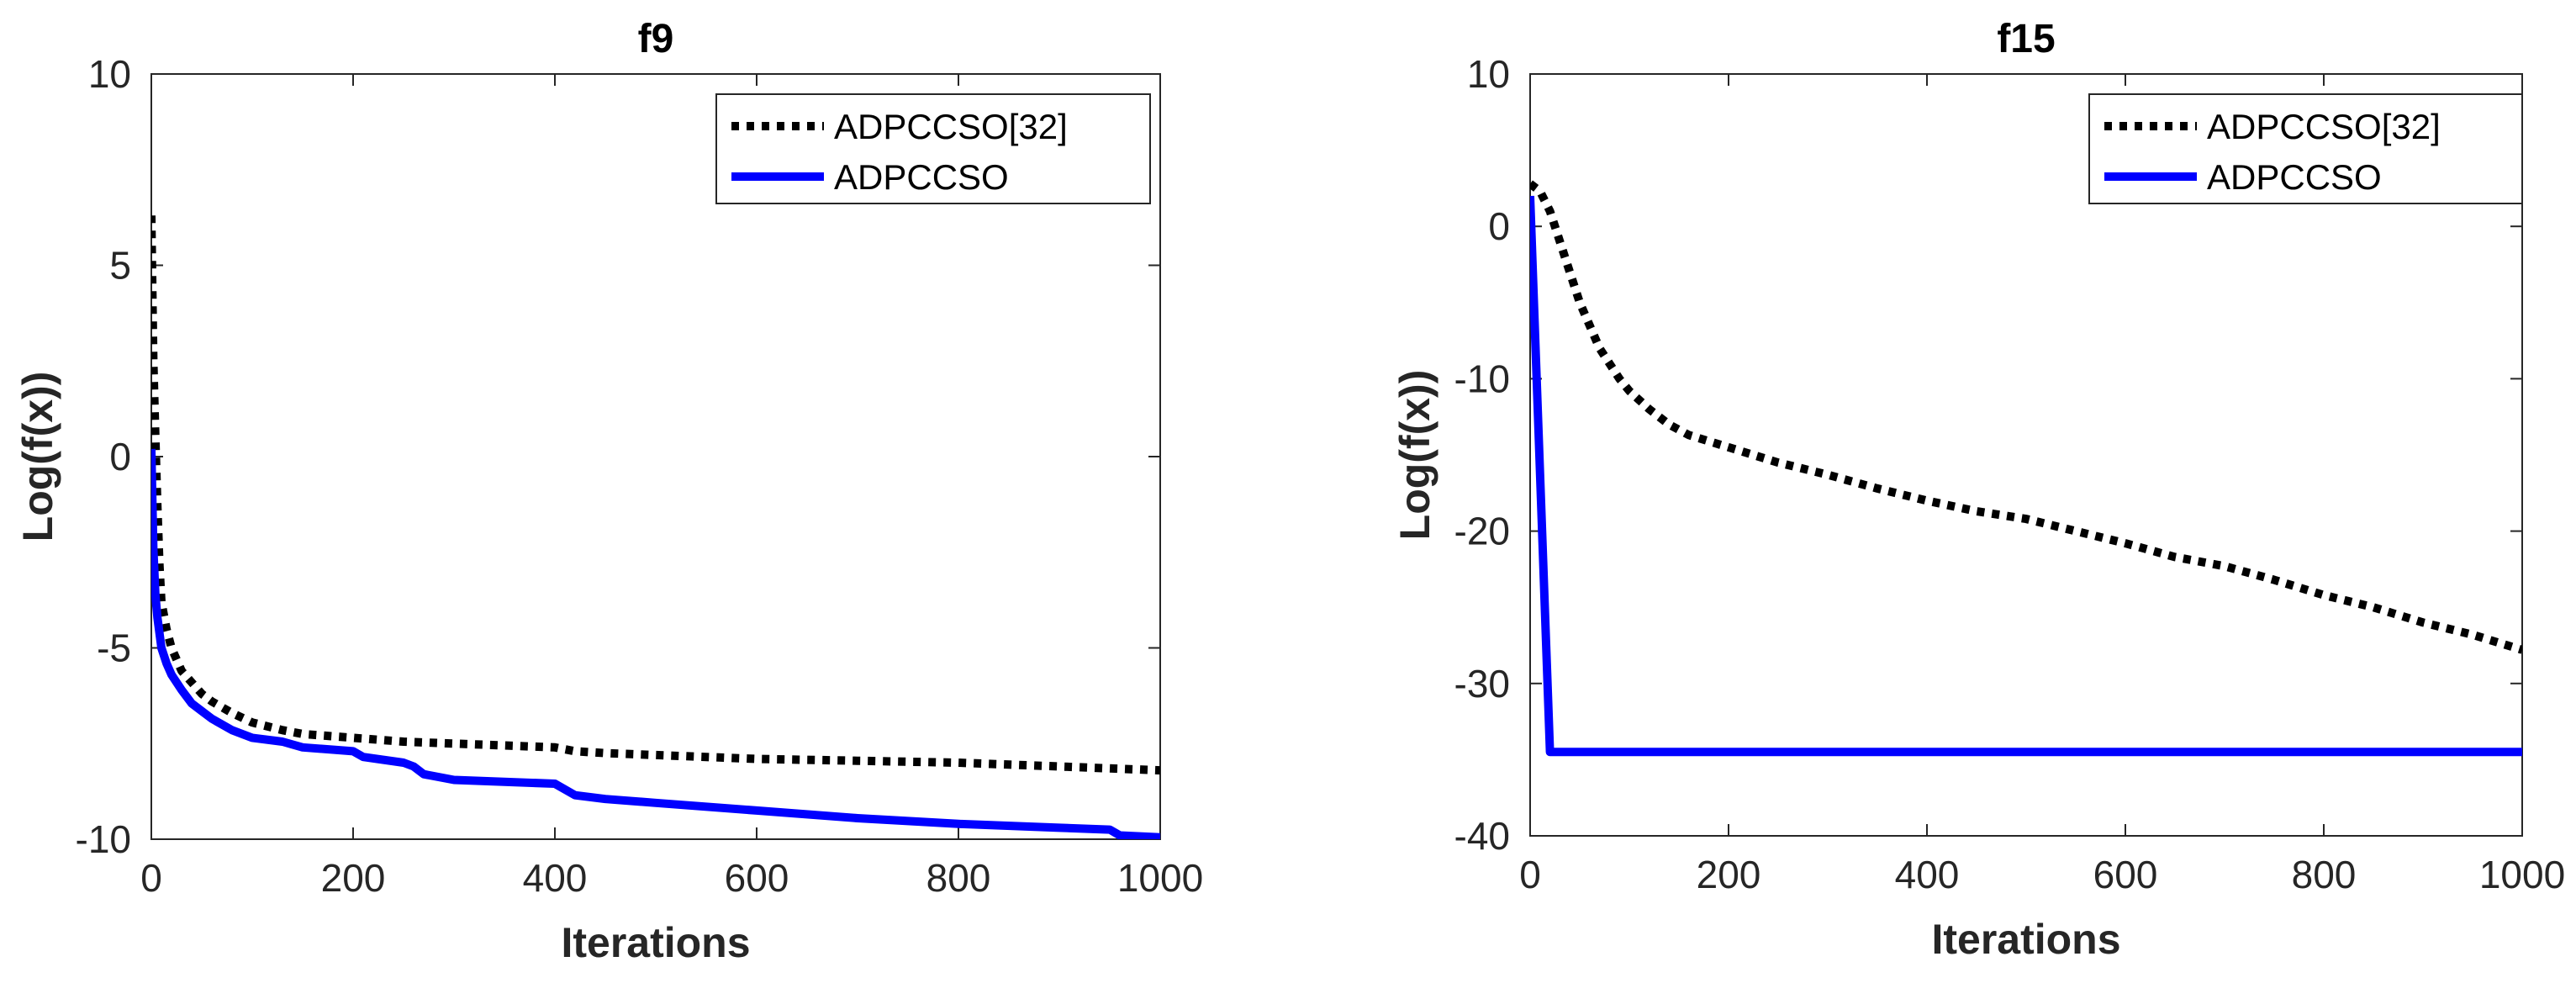 The width and height of the screenshot is (2576, 983). I want to click on y-tick-label: -5, so click(114, 648).